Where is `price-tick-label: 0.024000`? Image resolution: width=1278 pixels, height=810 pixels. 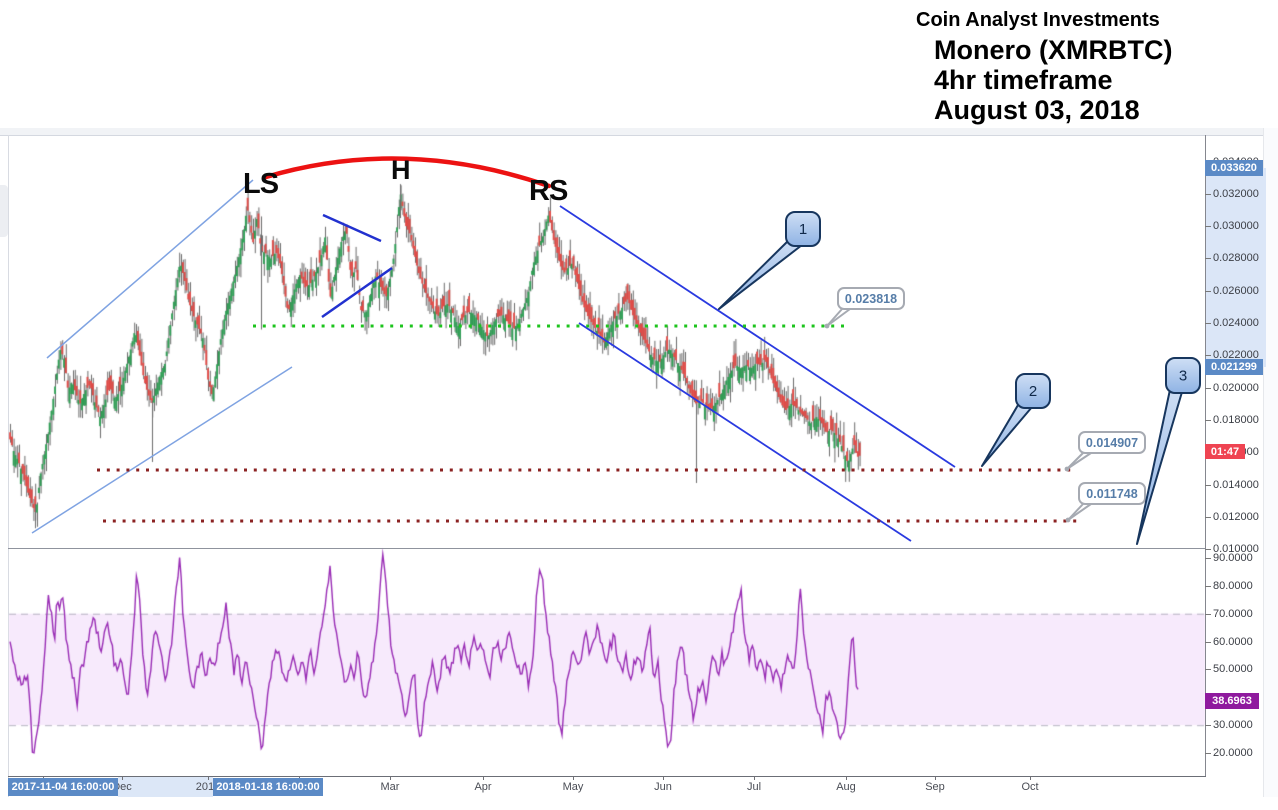
price-tick-label: 0.024000 is located at coordinates (1236, 323).